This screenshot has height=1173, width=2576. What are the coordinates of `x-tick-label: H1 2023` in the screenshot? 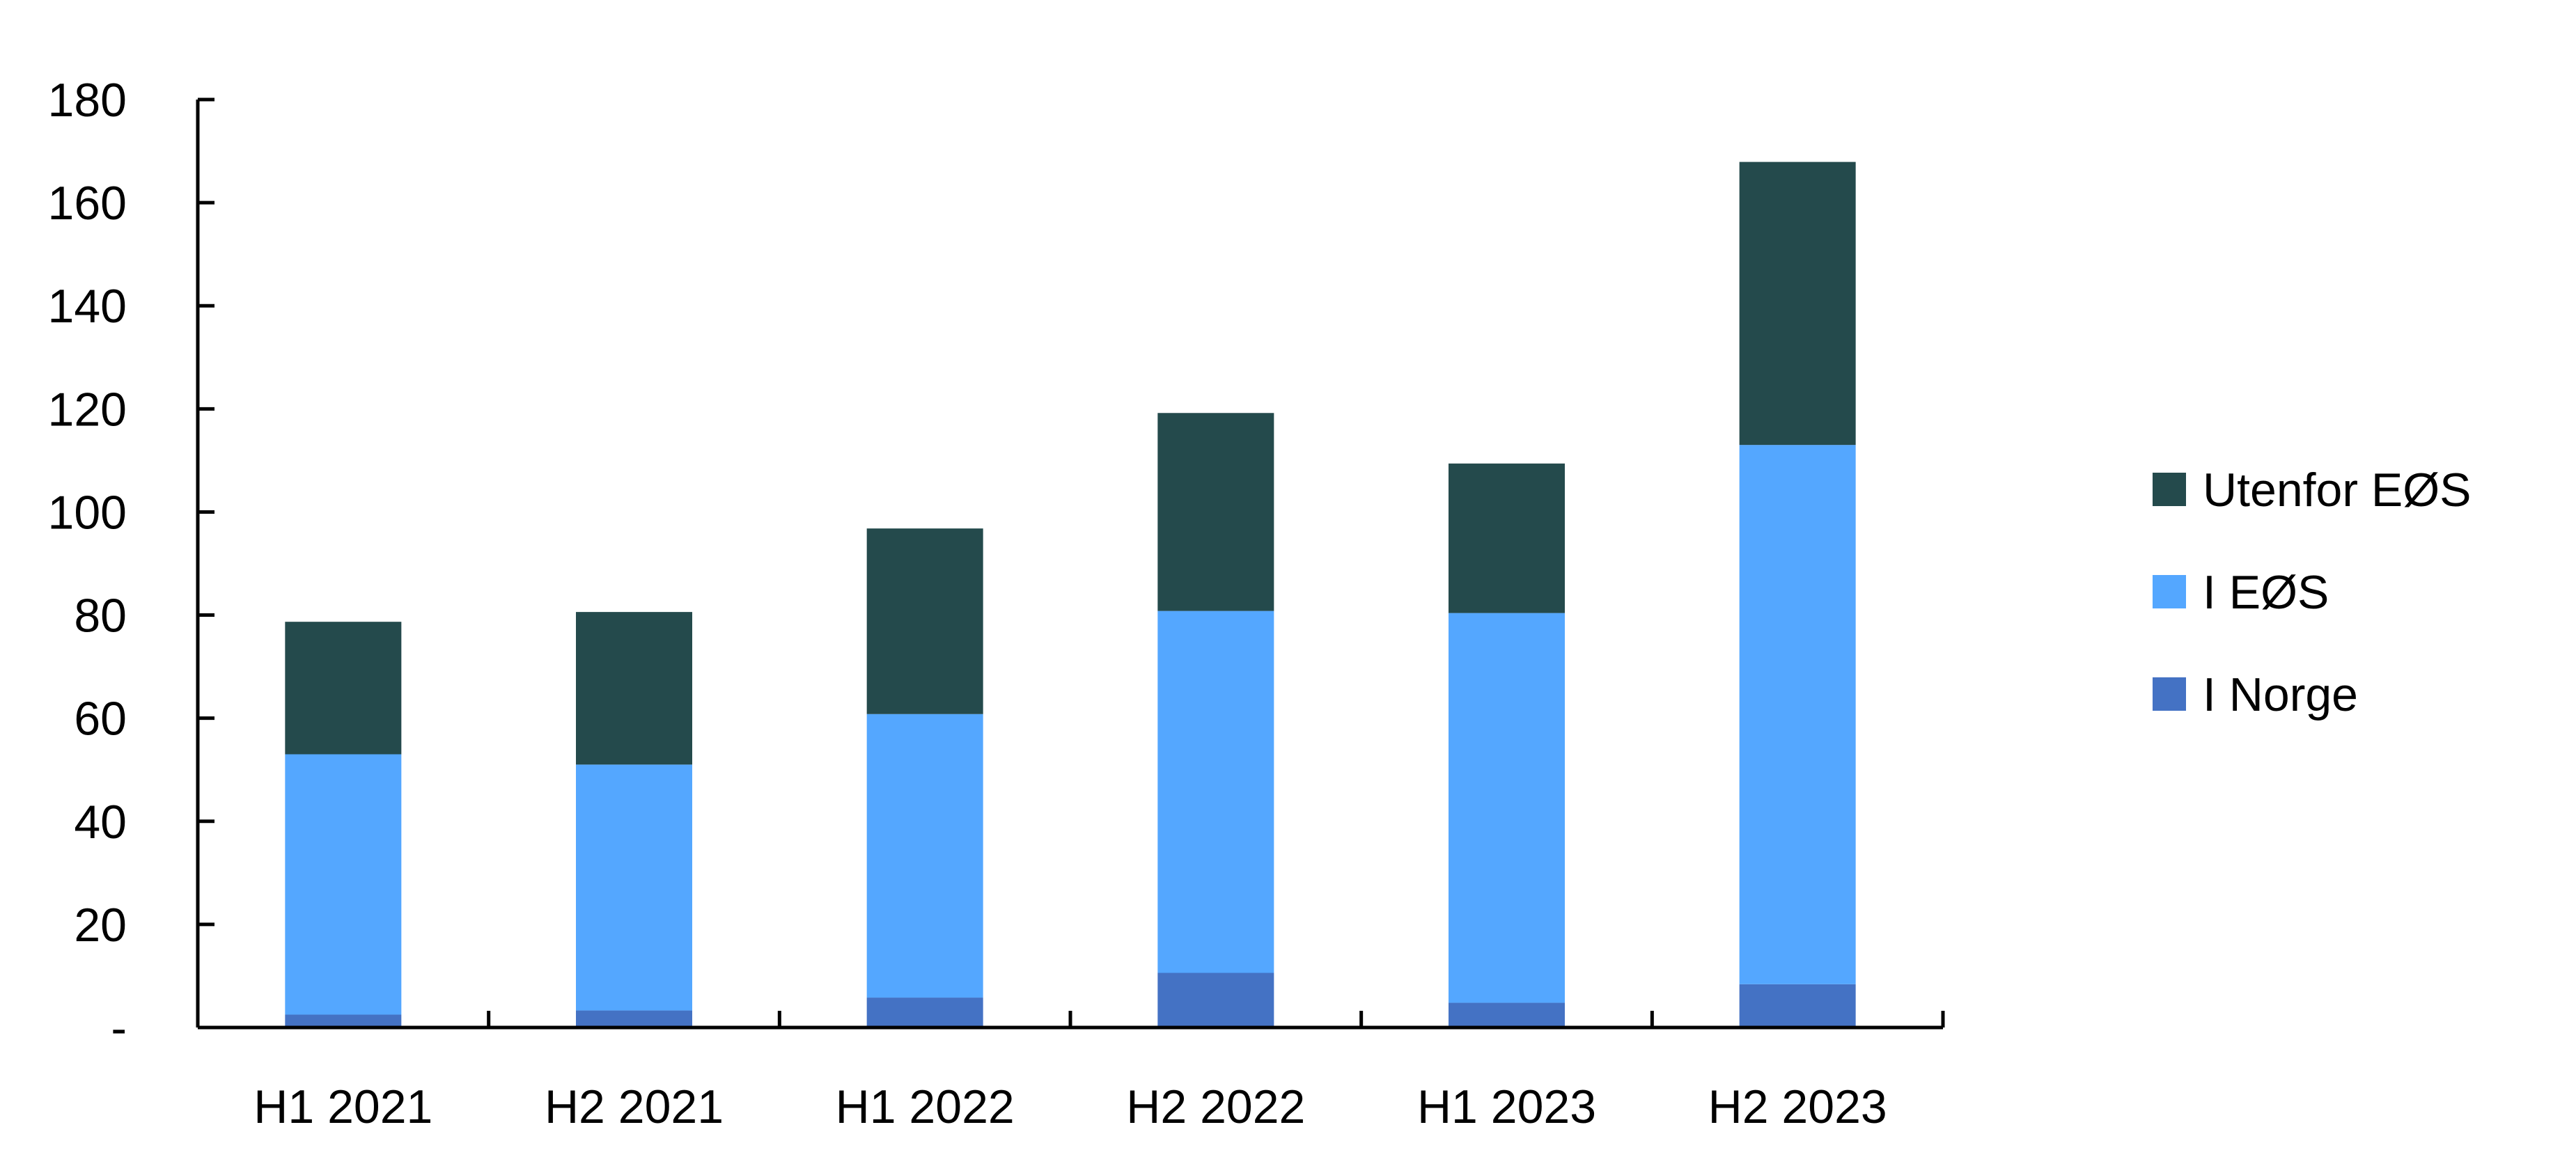 It's located at (1506, 1107).